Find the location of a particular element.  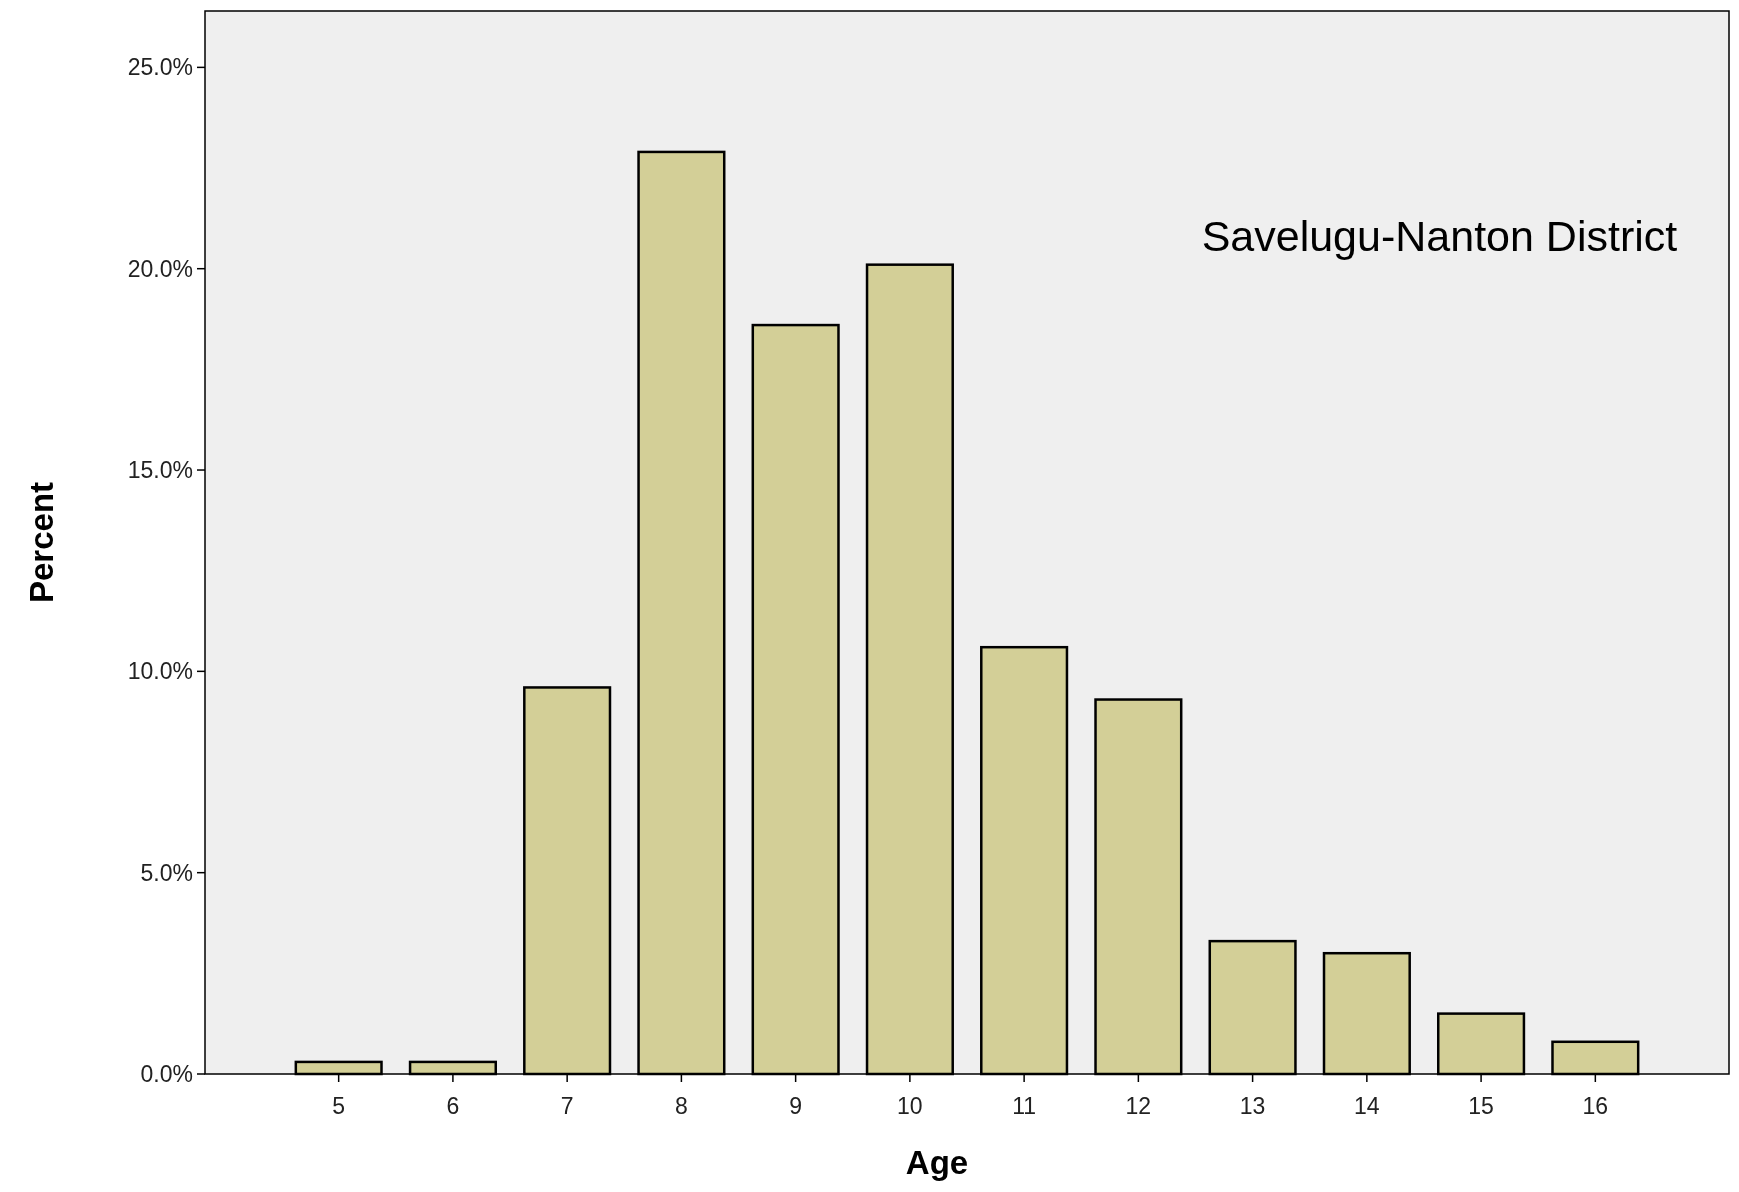

y-axis-title: Percent is located at coordinates (41, 542).